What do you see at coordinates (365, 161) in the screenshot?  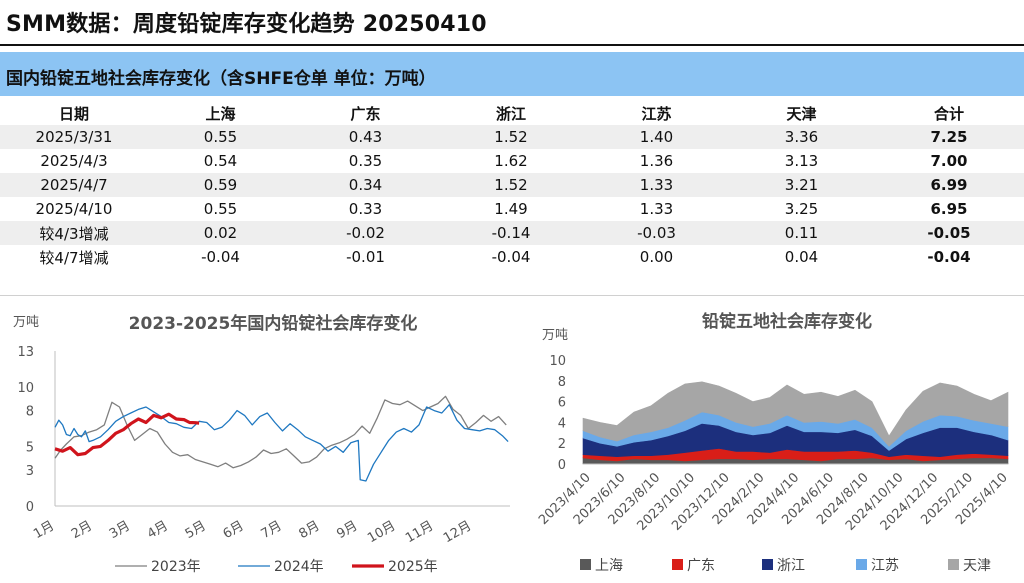 I see `cell: 0.35` at bounding box center [365, 161].